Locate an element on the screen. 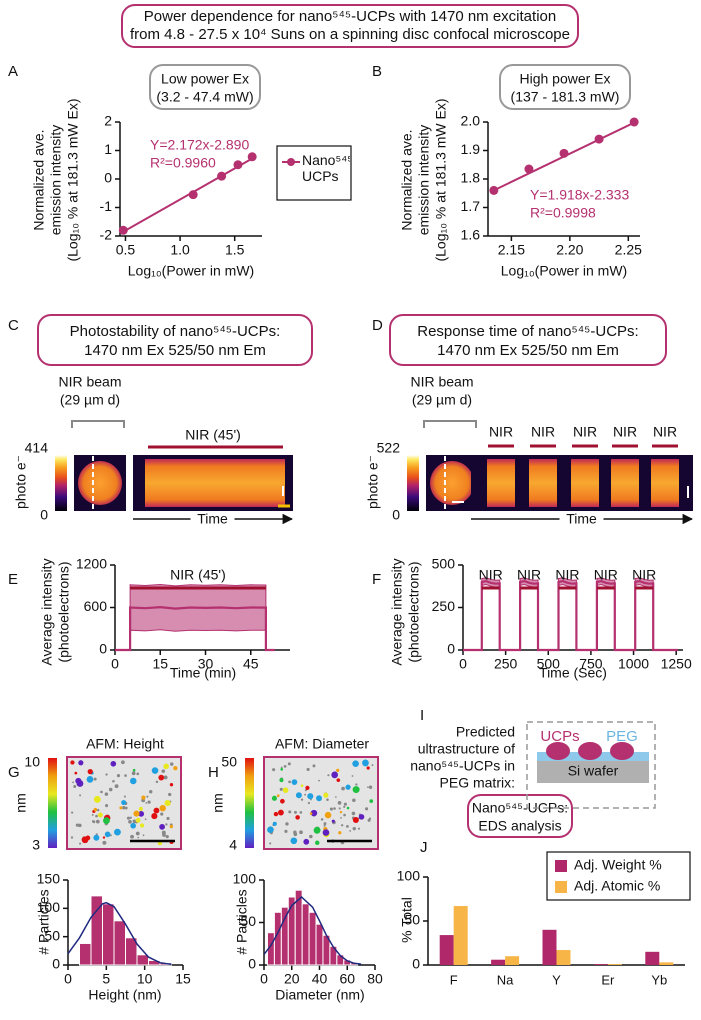 Image resolution: width=701 pixels, height=1020 pixels. box-title: 1470 nm Ex 525/50 nm Em is located at coordinates (175, 350).